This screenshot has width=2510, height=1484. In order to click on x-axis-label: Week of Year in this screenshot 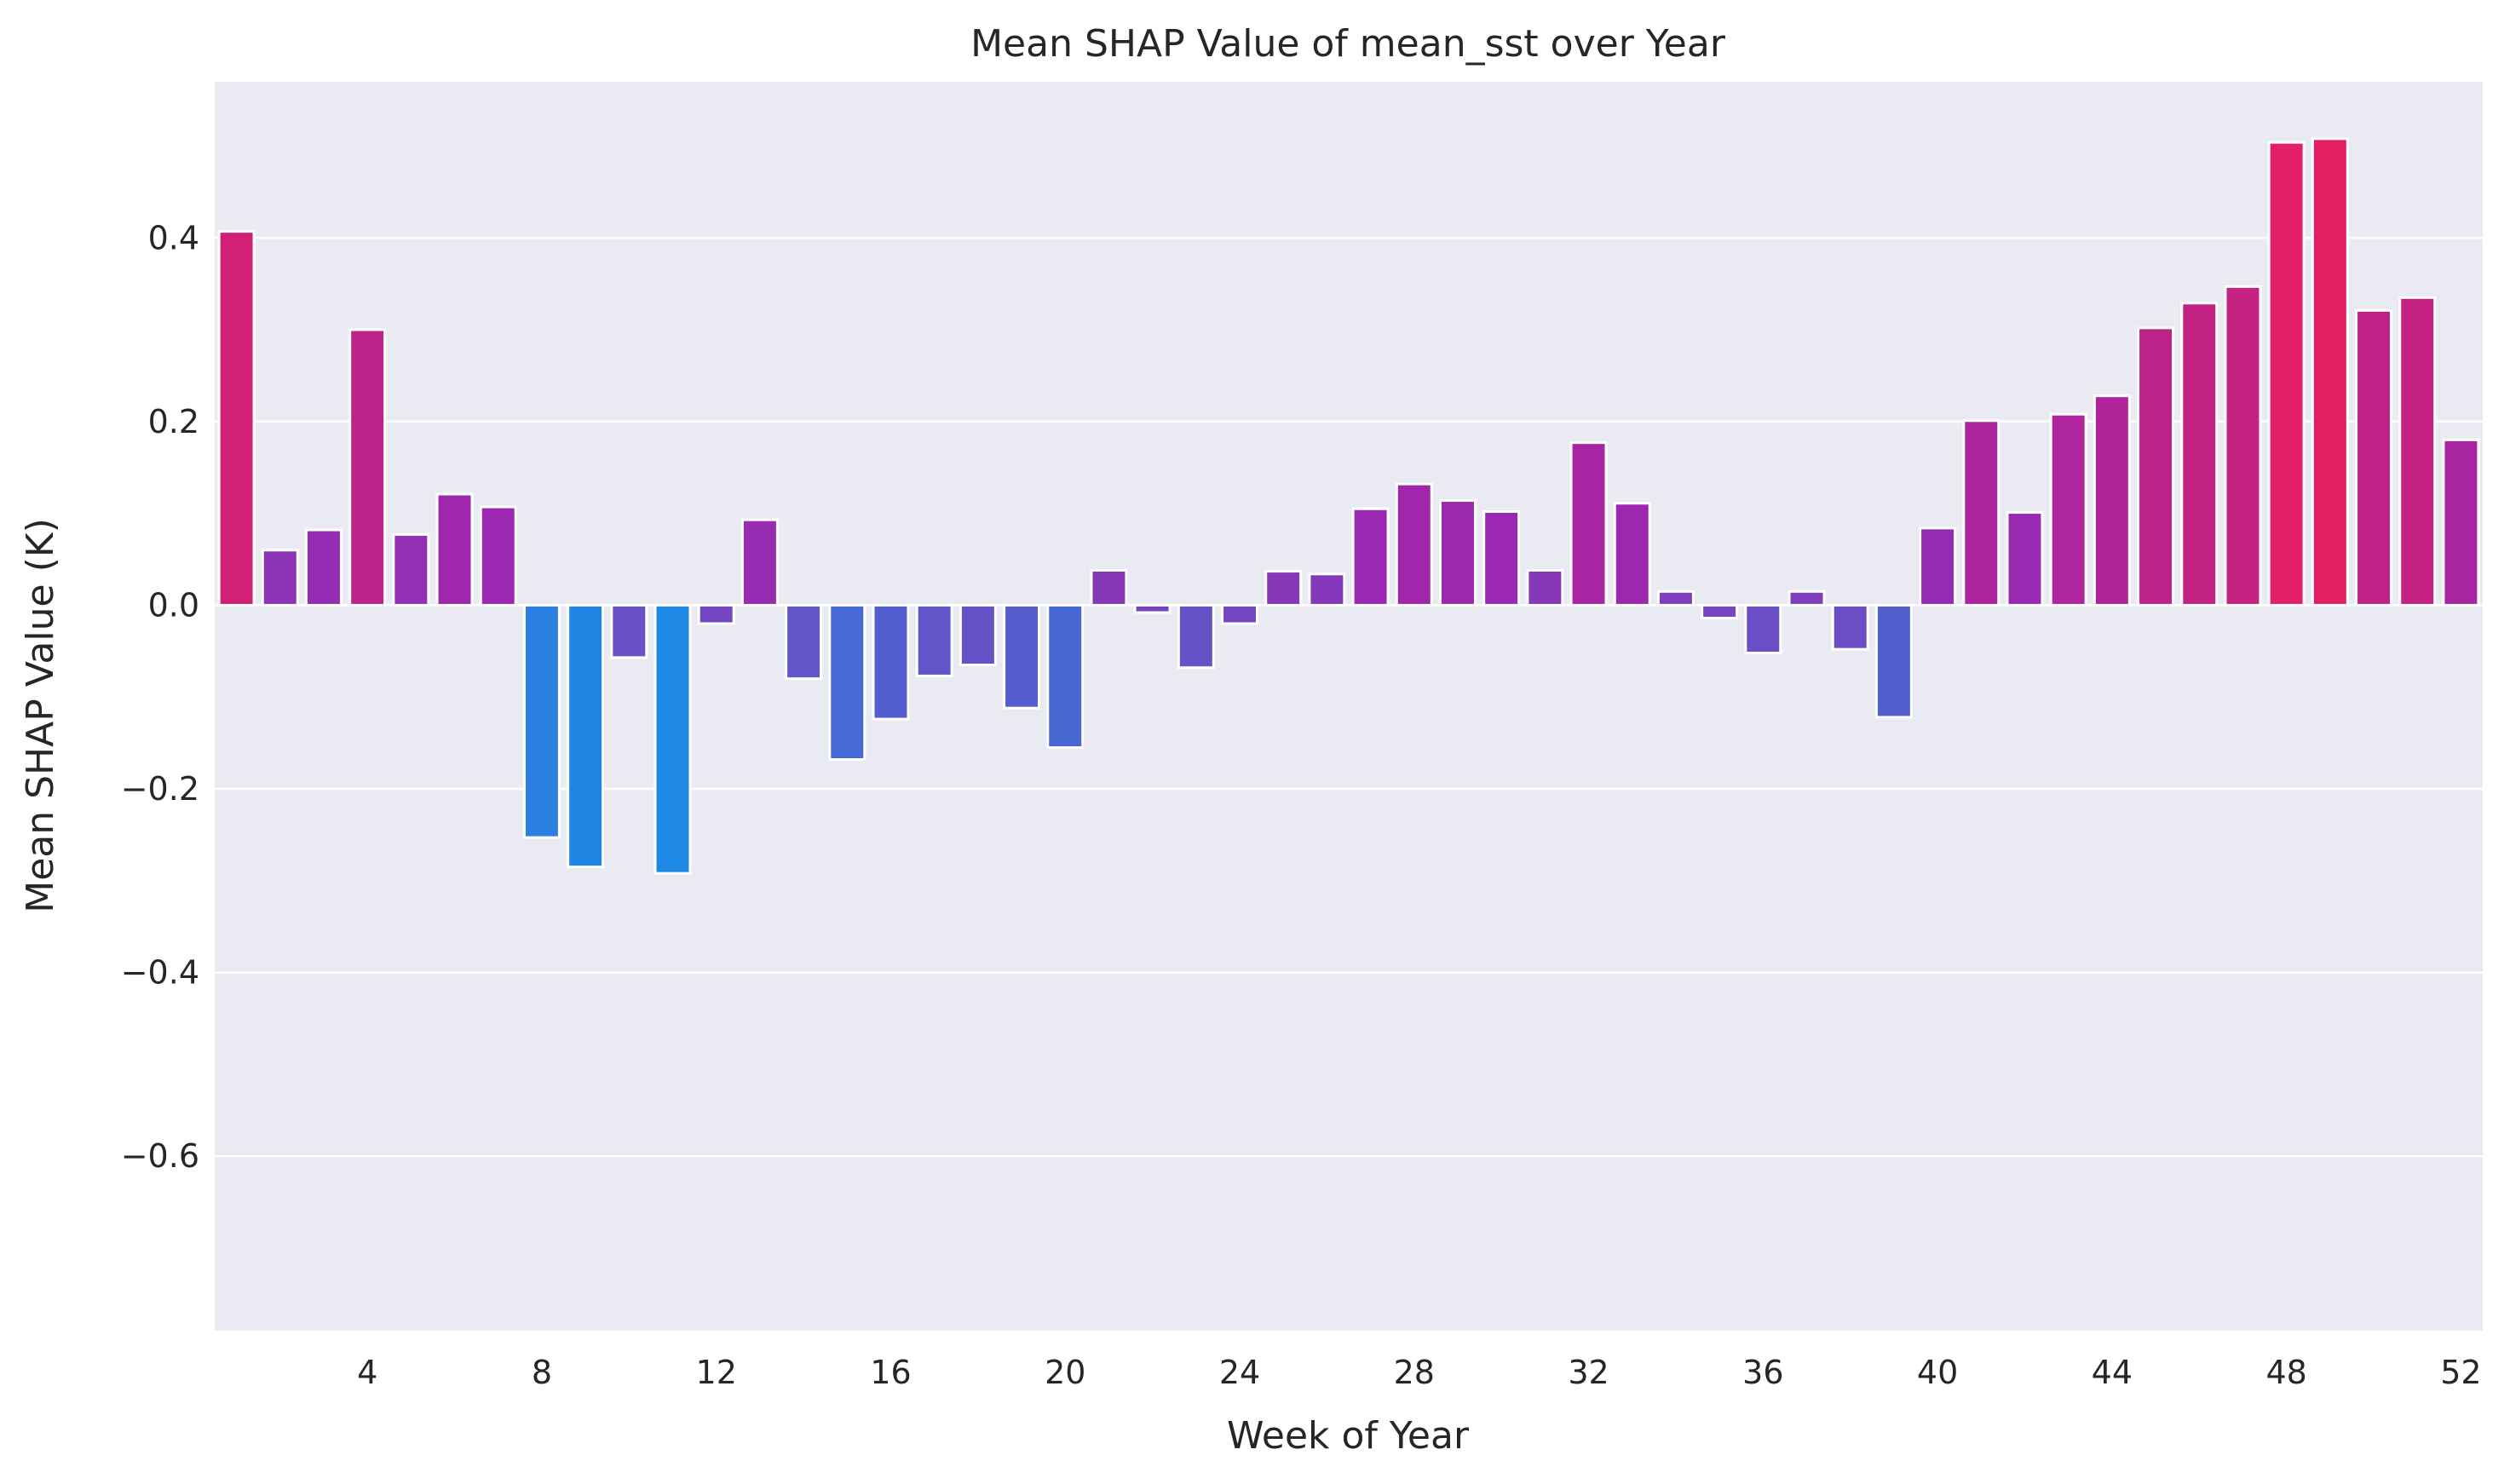, I will do `click(1348, 1436)`.